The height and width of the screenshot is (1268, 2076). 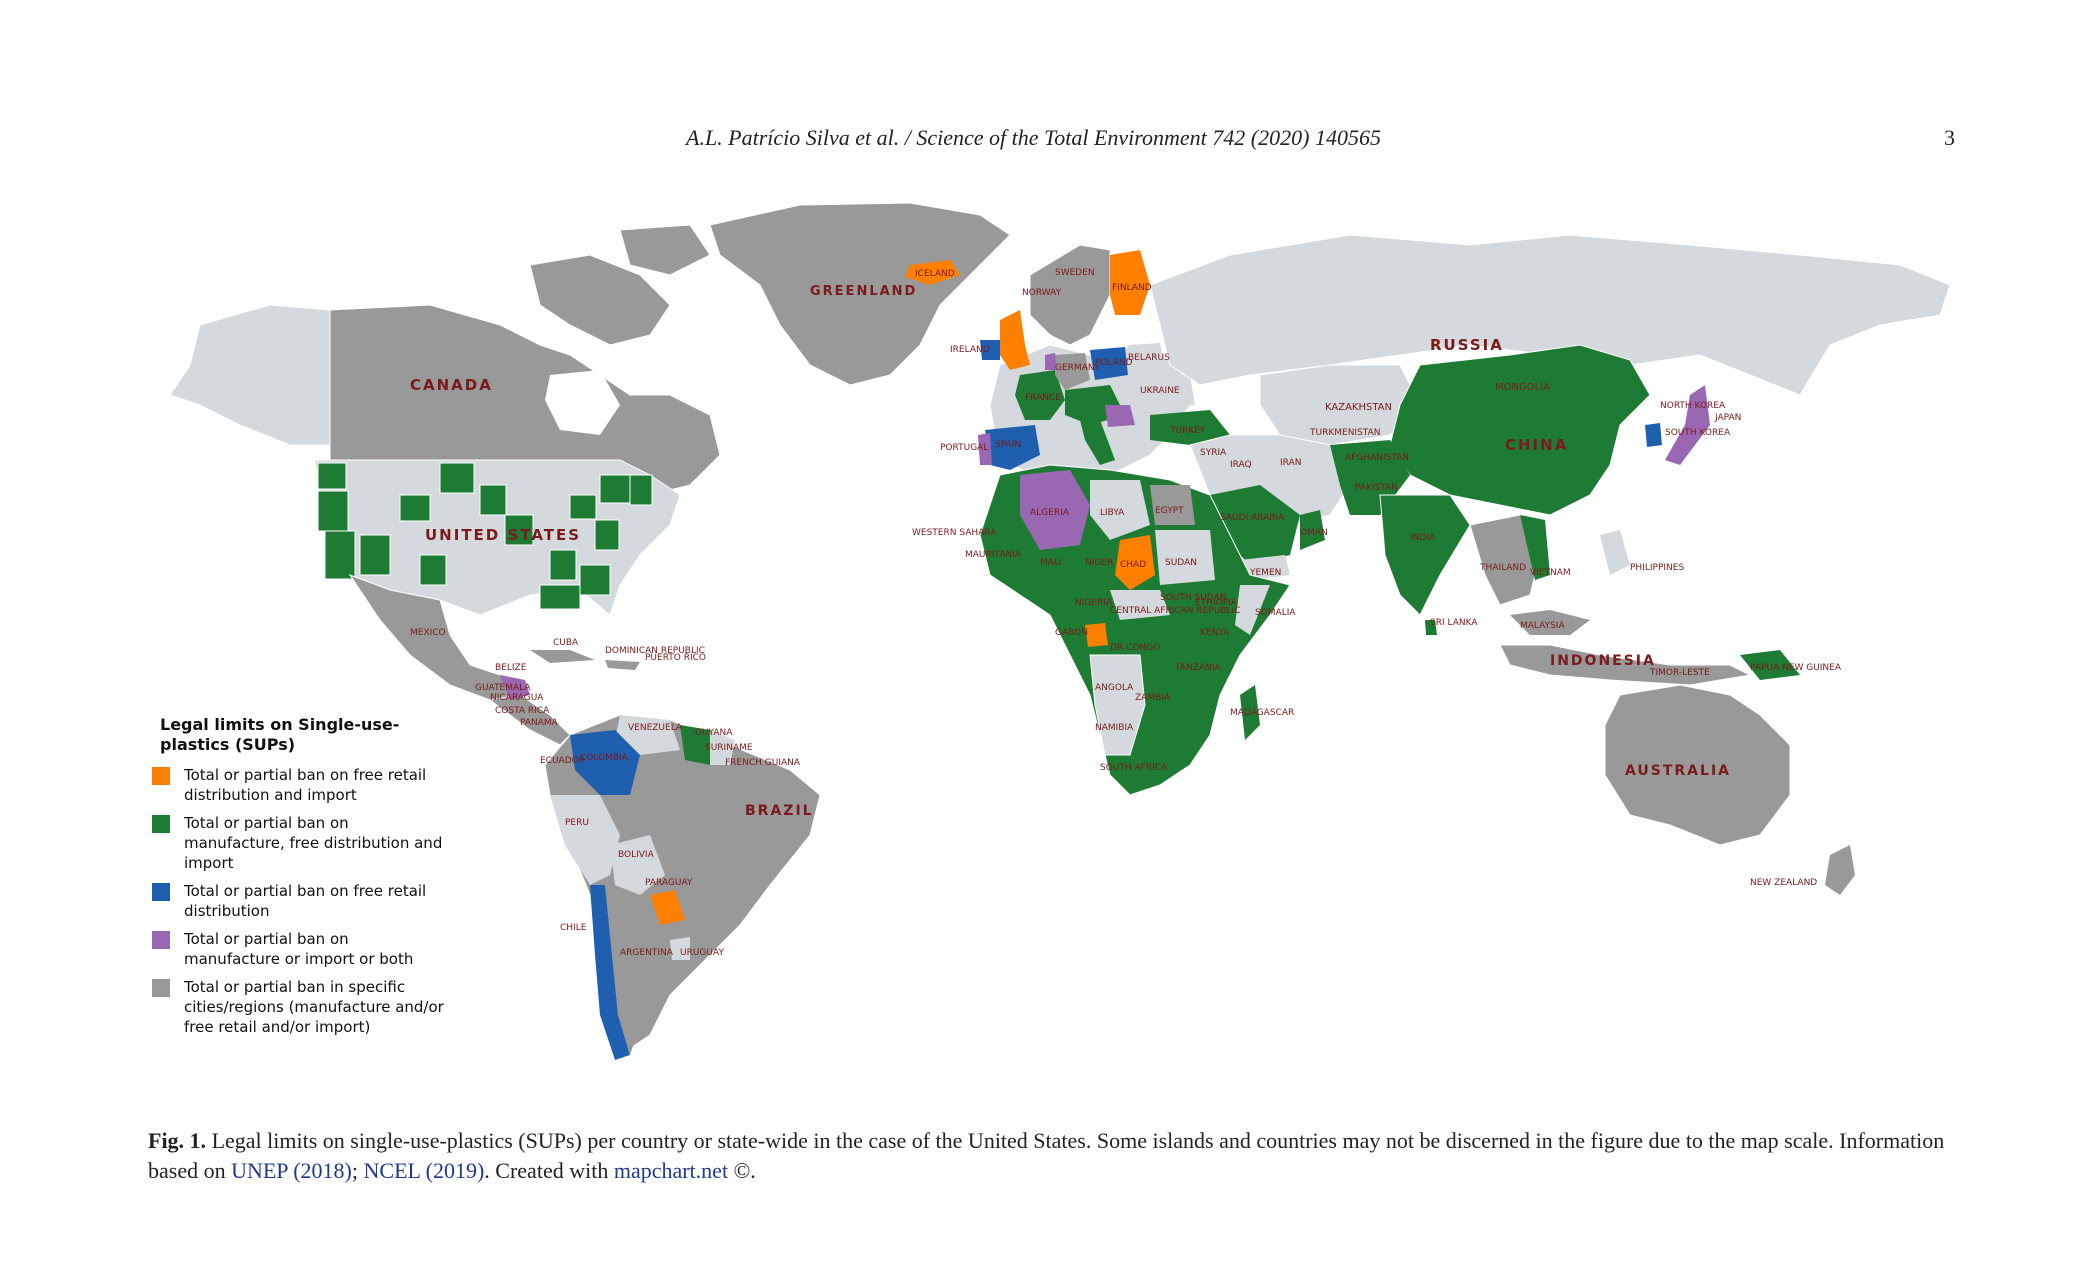 I want to click on label-guyana: GUYANA, so click(x=714, y=733).